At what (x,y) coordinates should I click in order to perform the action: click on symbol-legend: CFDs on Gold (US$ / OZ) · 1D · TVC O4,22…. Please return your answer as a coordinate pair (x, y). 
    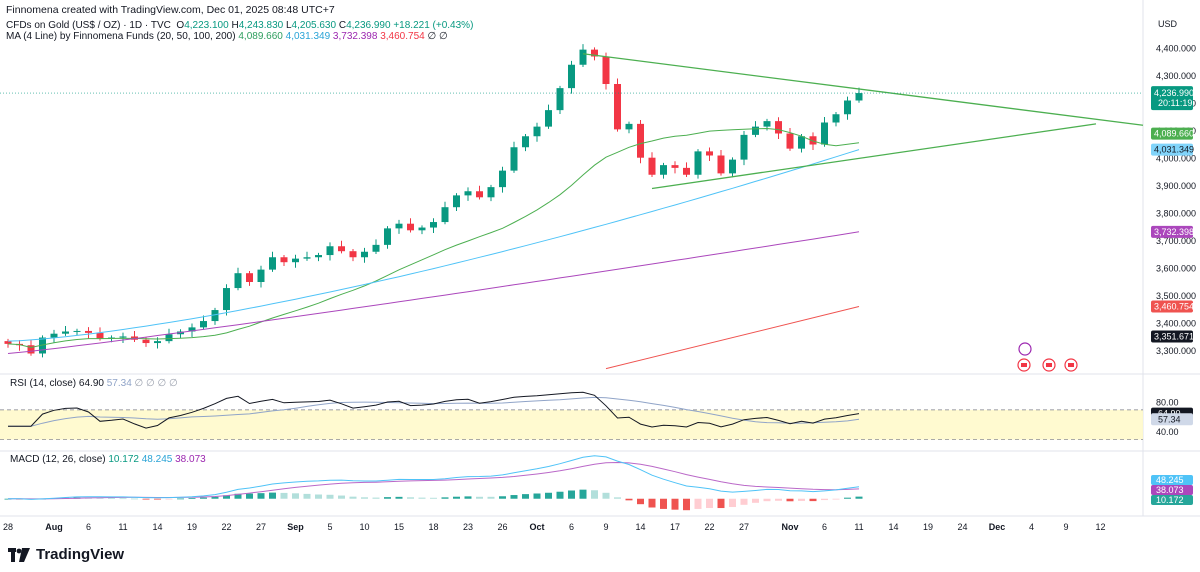
    Looking at the image, I should click on (240, 25).